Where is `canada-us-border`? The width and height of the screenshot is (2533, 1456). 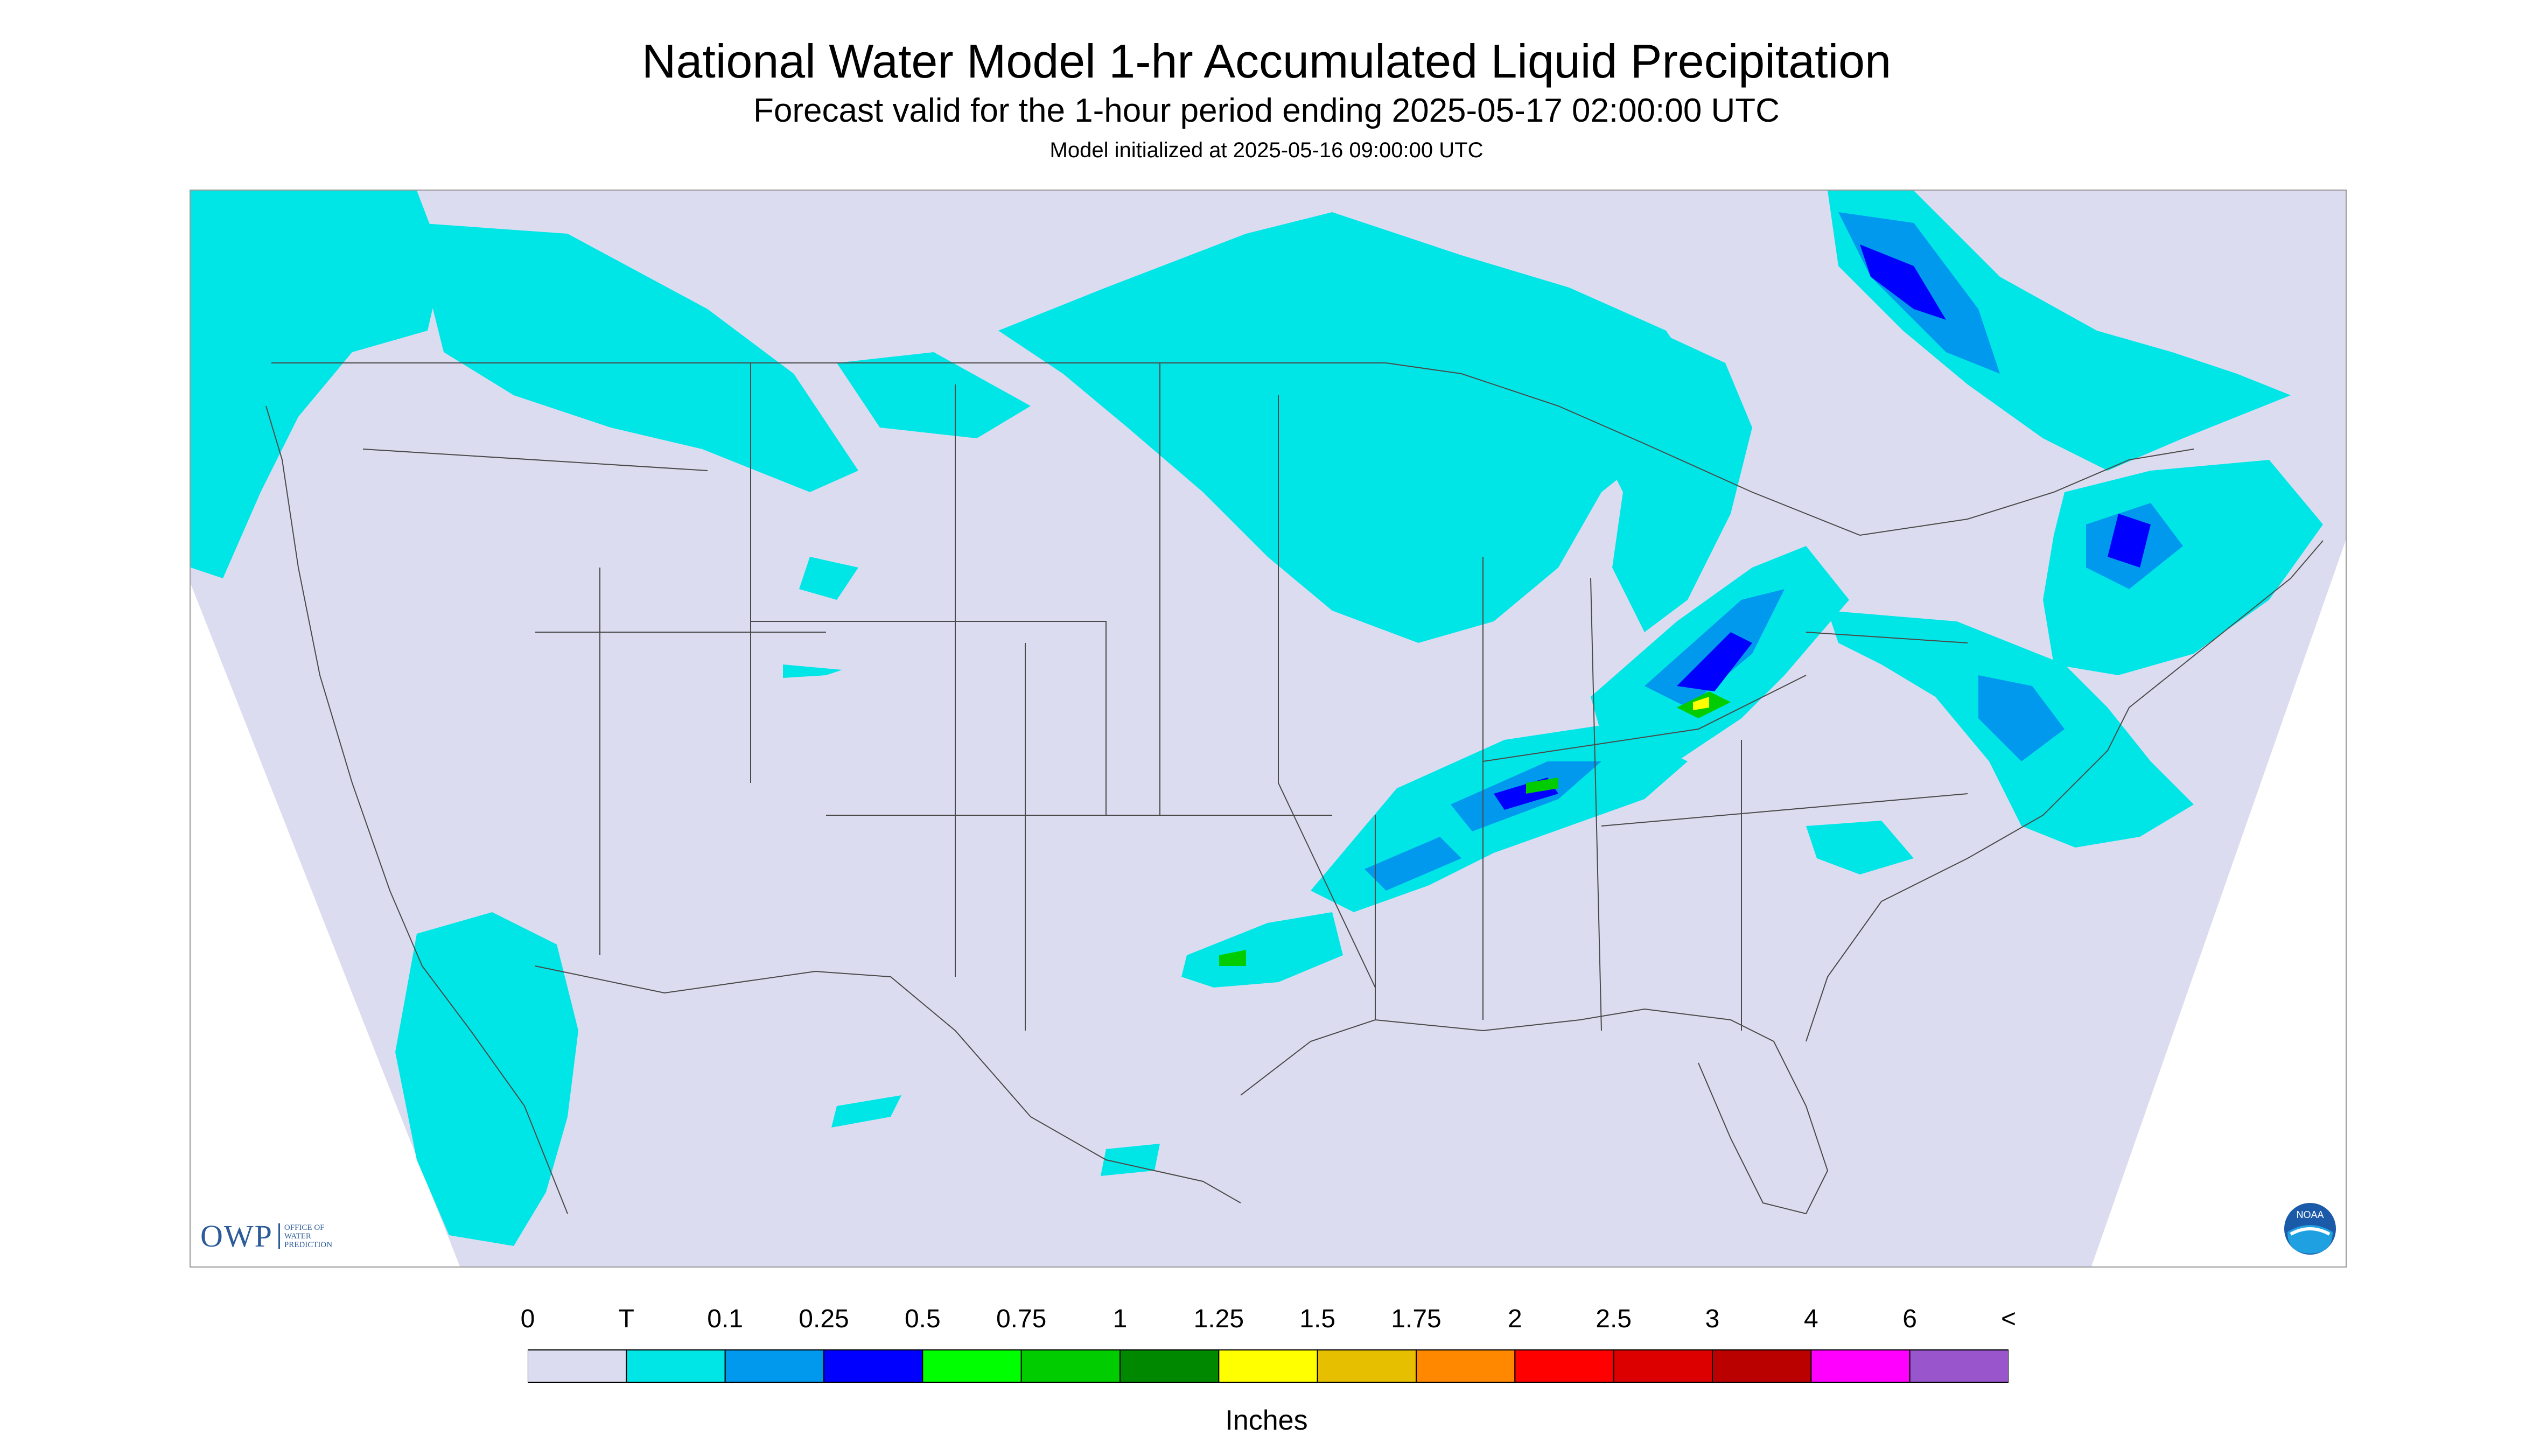
canada-us-border is located at coordinates (1232, 449).